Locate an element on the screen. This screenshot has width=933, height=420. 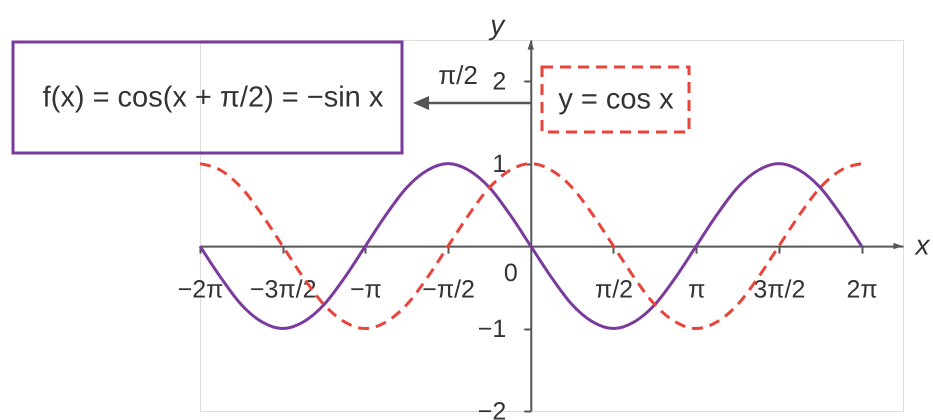
annotation: π/2 is located at coordinates (458, 75).